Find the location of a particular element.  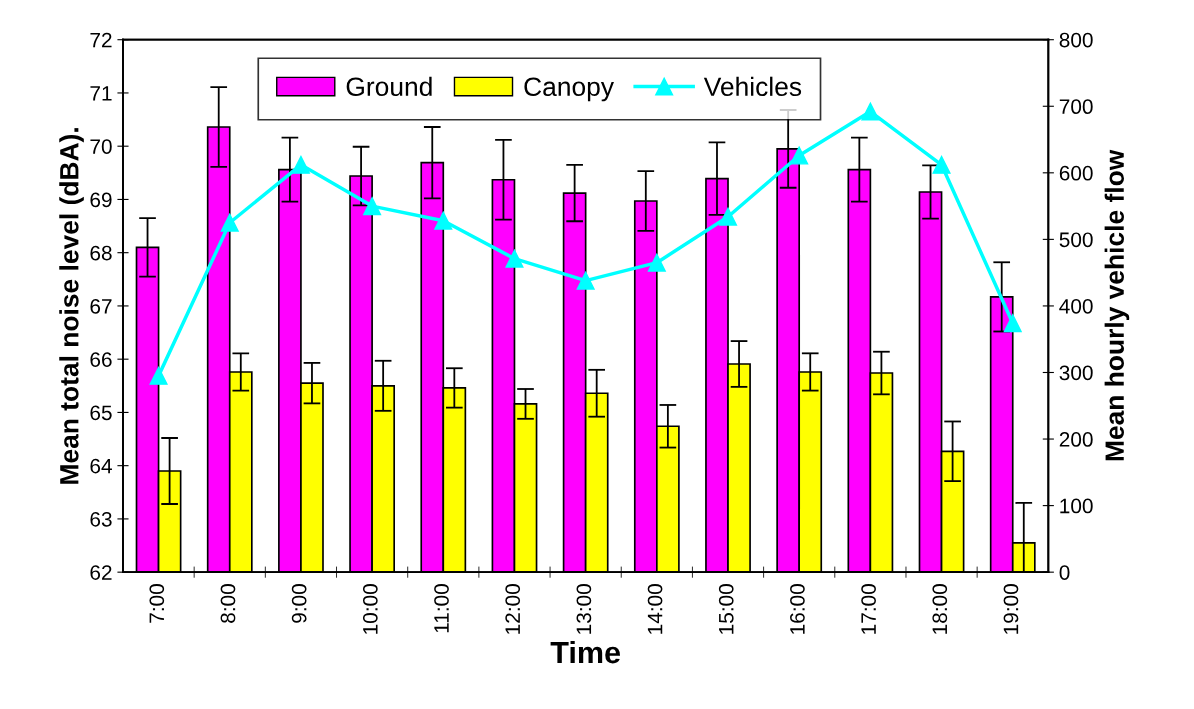

legend-label: Canopy is located at coordinates (569, 89).